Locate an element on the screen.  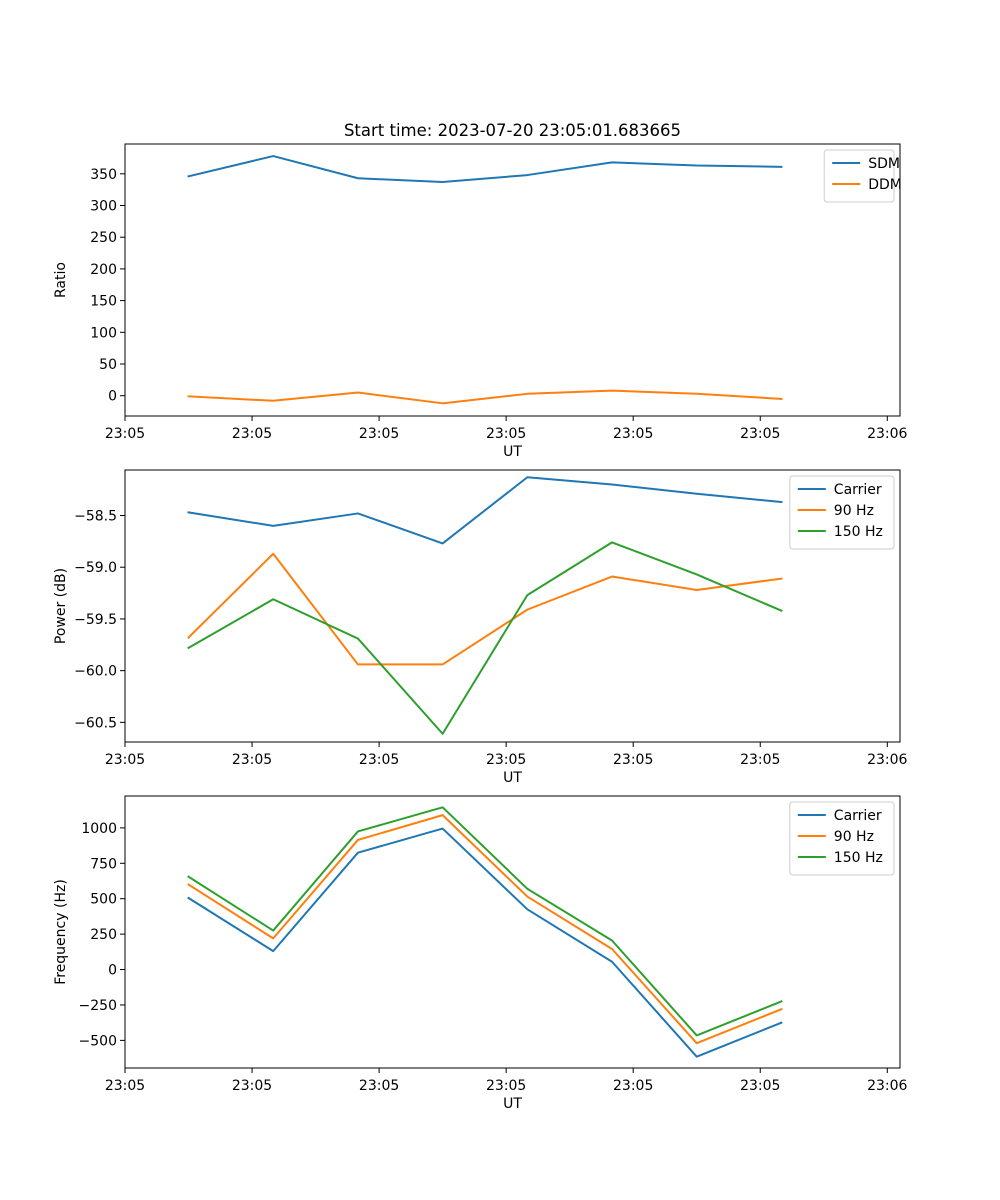
y-tick-label: −500 is located at coordinates (98, 1041).